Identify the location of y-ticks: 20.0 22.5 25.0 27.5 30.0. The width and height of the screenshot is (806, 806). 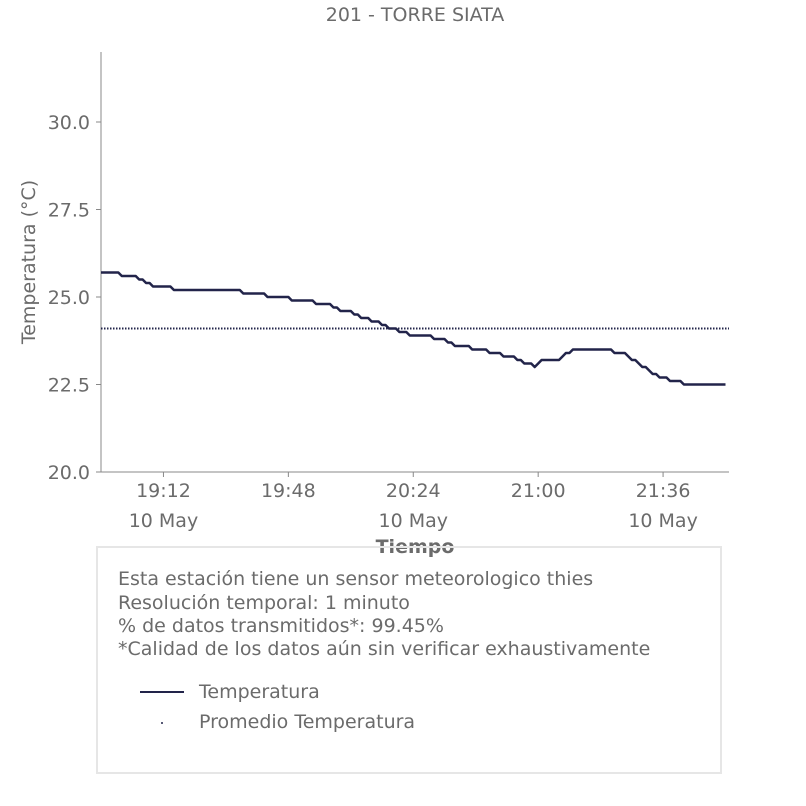
(74, 298).